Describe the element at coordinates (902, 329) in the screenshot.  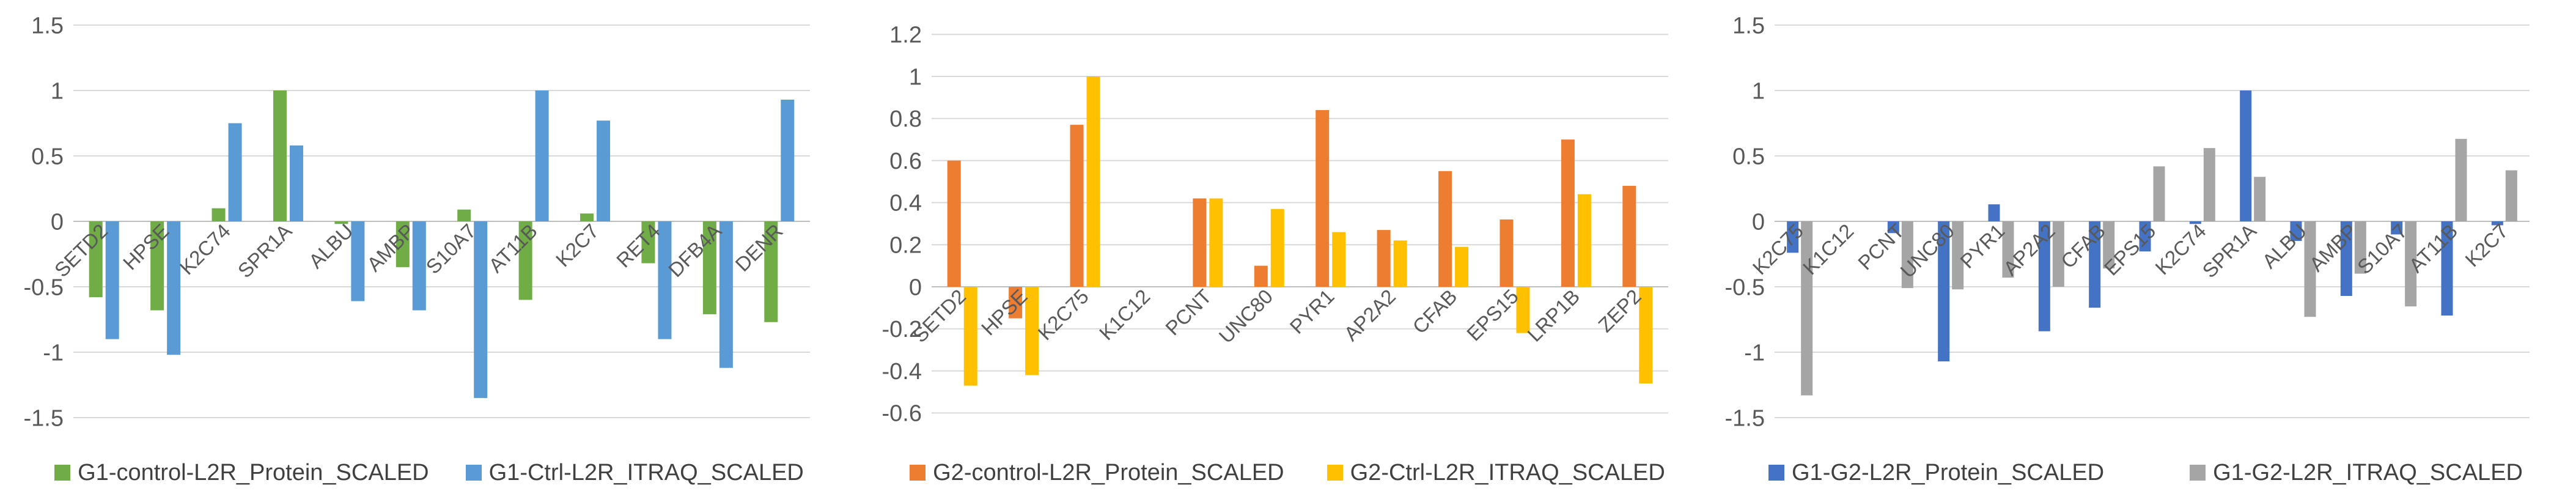
I see `y-tick-label: -0.2` at that location.